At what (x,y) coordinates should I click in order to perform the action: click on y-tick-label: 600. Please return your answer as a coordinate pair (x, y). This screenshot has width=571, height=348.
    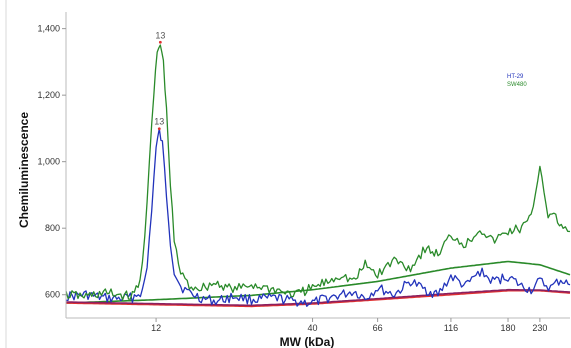
    Looking at the image, I should click on (52, 295).